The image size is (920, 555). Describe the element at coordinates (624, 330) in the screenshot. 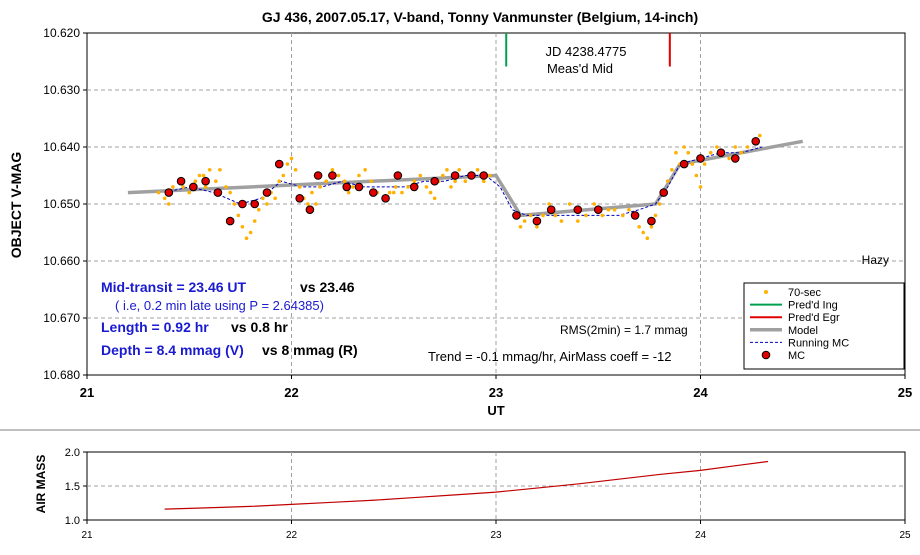

I see `rms-annotation: RMS(2min) = 1.7 mmag` at that location.